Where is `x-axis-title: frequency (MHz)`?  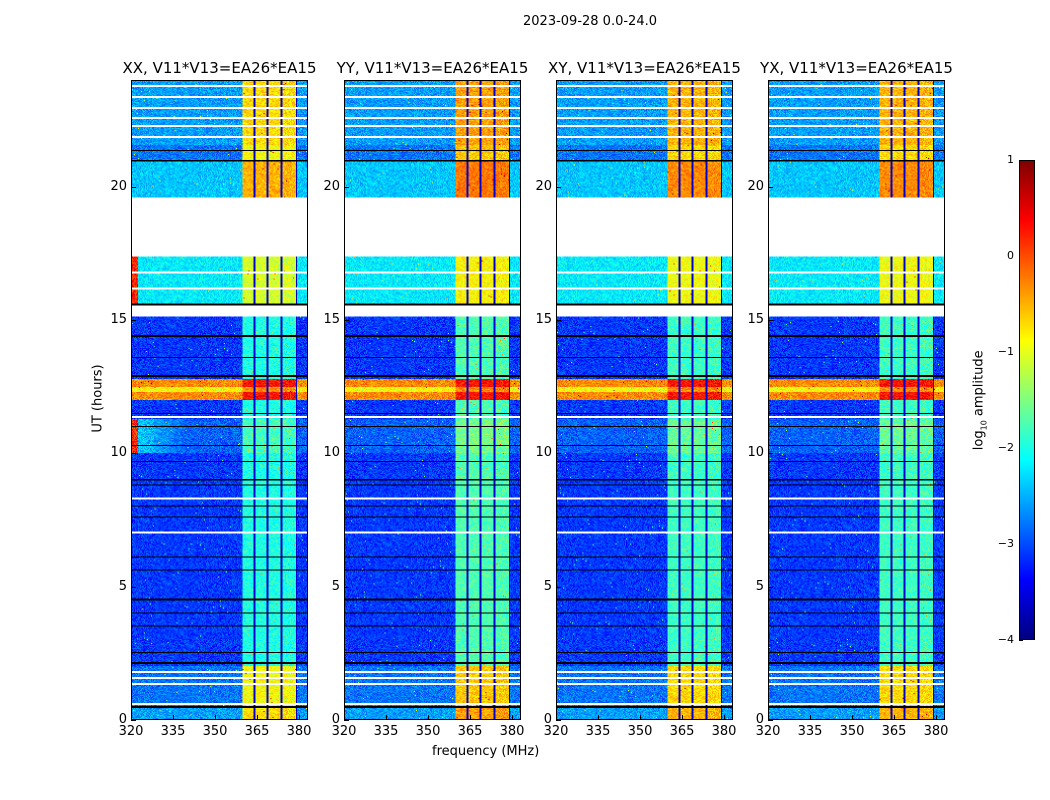 x-axis-title: frequency (MHz) is located at coordinates (486, 751).